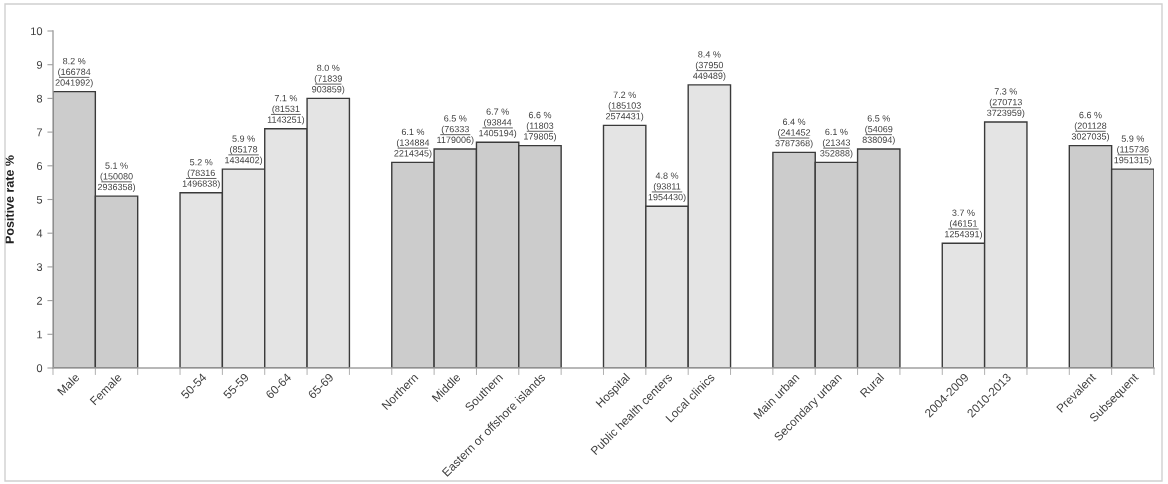 This screenshot has height=484, width=1168. Describe the element at coordinates (1133, 150) in the screenshot. I see `data-label: 5.9 % (115736 1951315)` at that location.